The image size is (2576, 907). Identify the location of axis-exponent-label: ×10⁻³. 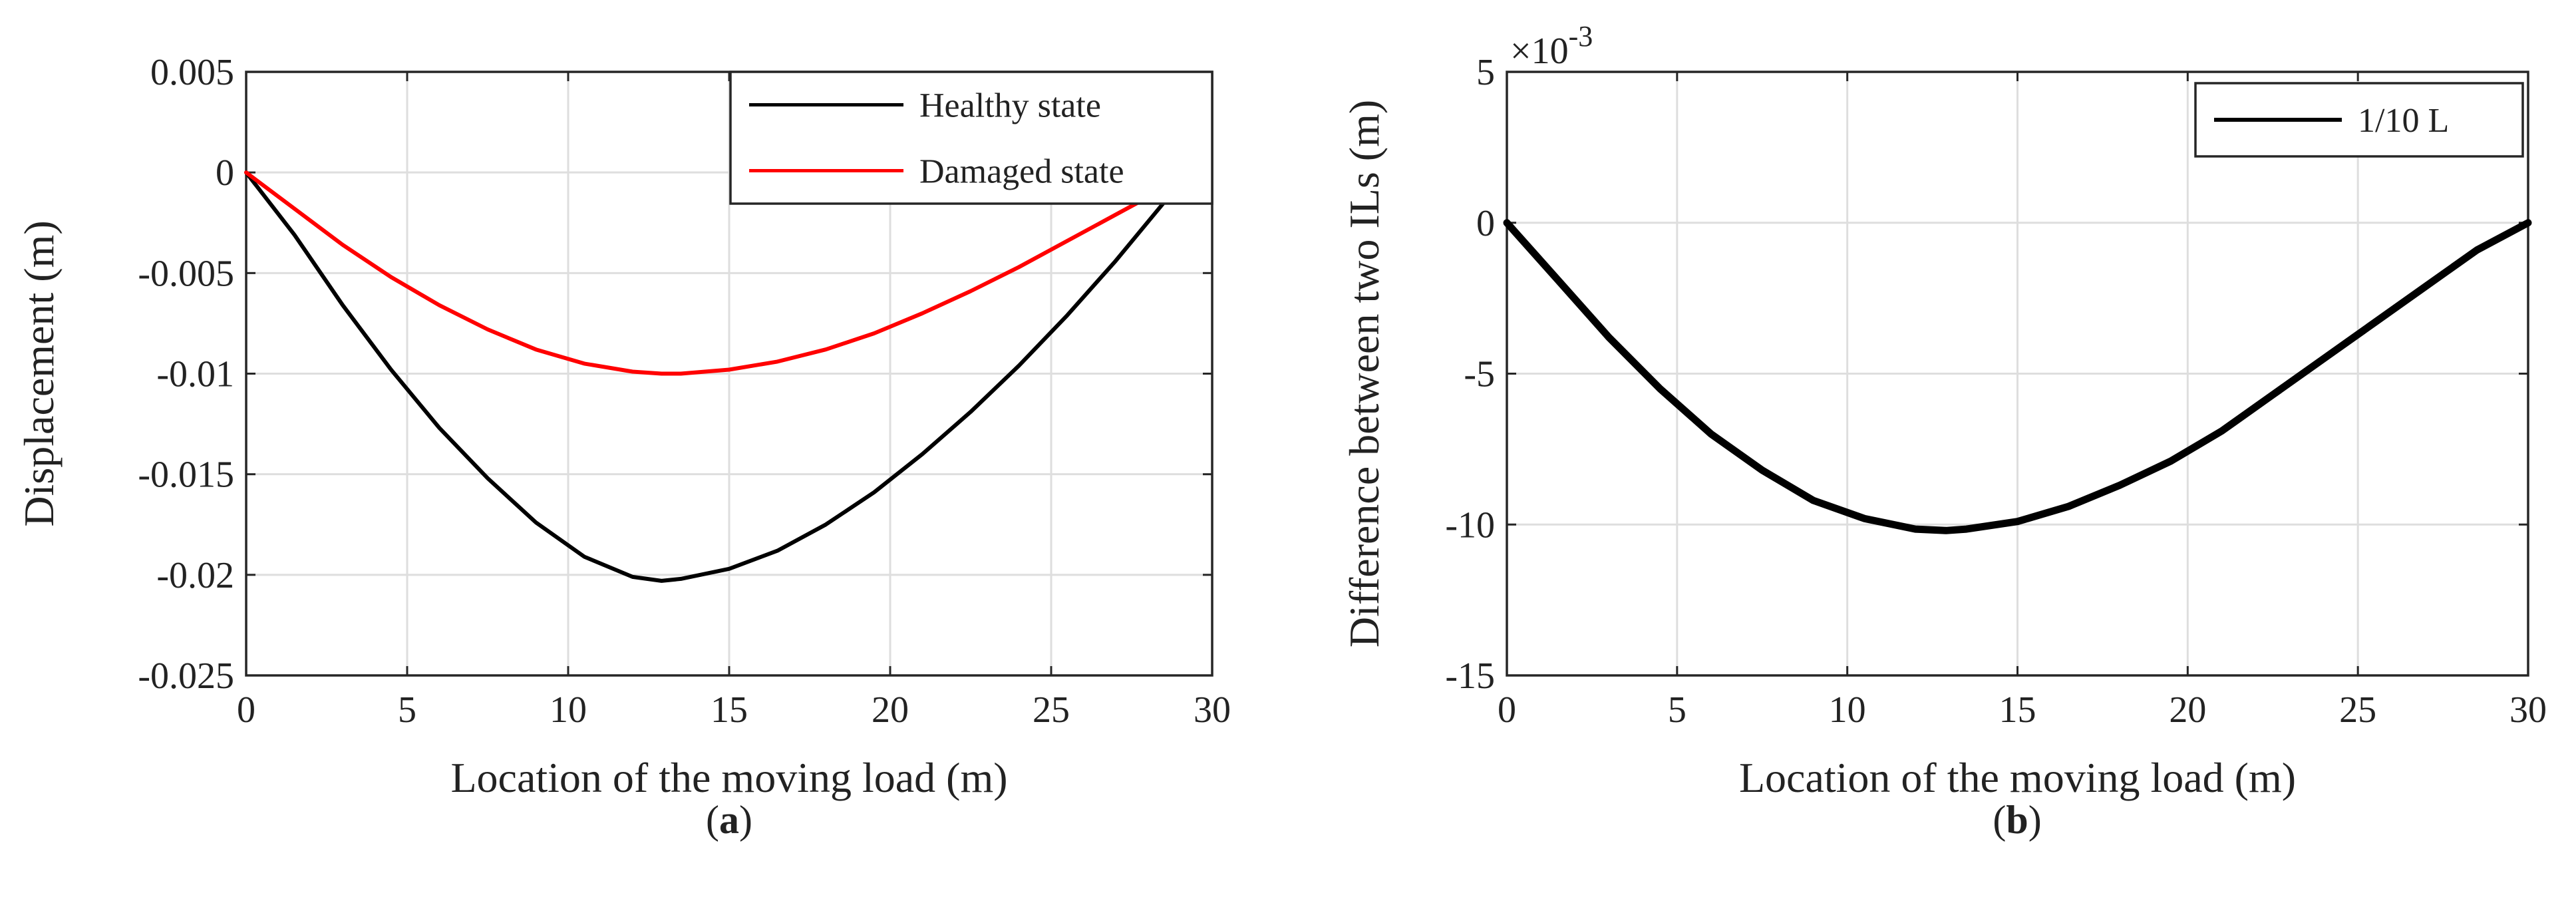
(1551, 46).